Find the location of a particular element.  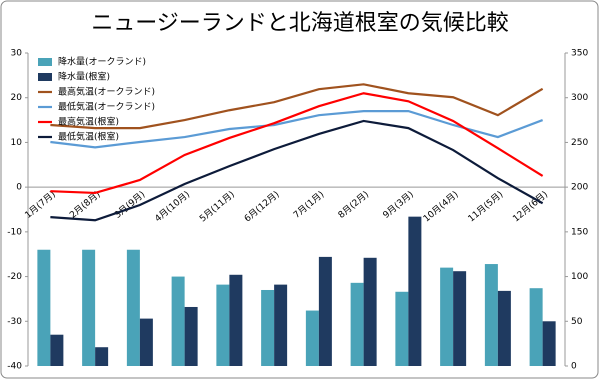

y2-tick-label: 250 is located at coordinates (579, 143).